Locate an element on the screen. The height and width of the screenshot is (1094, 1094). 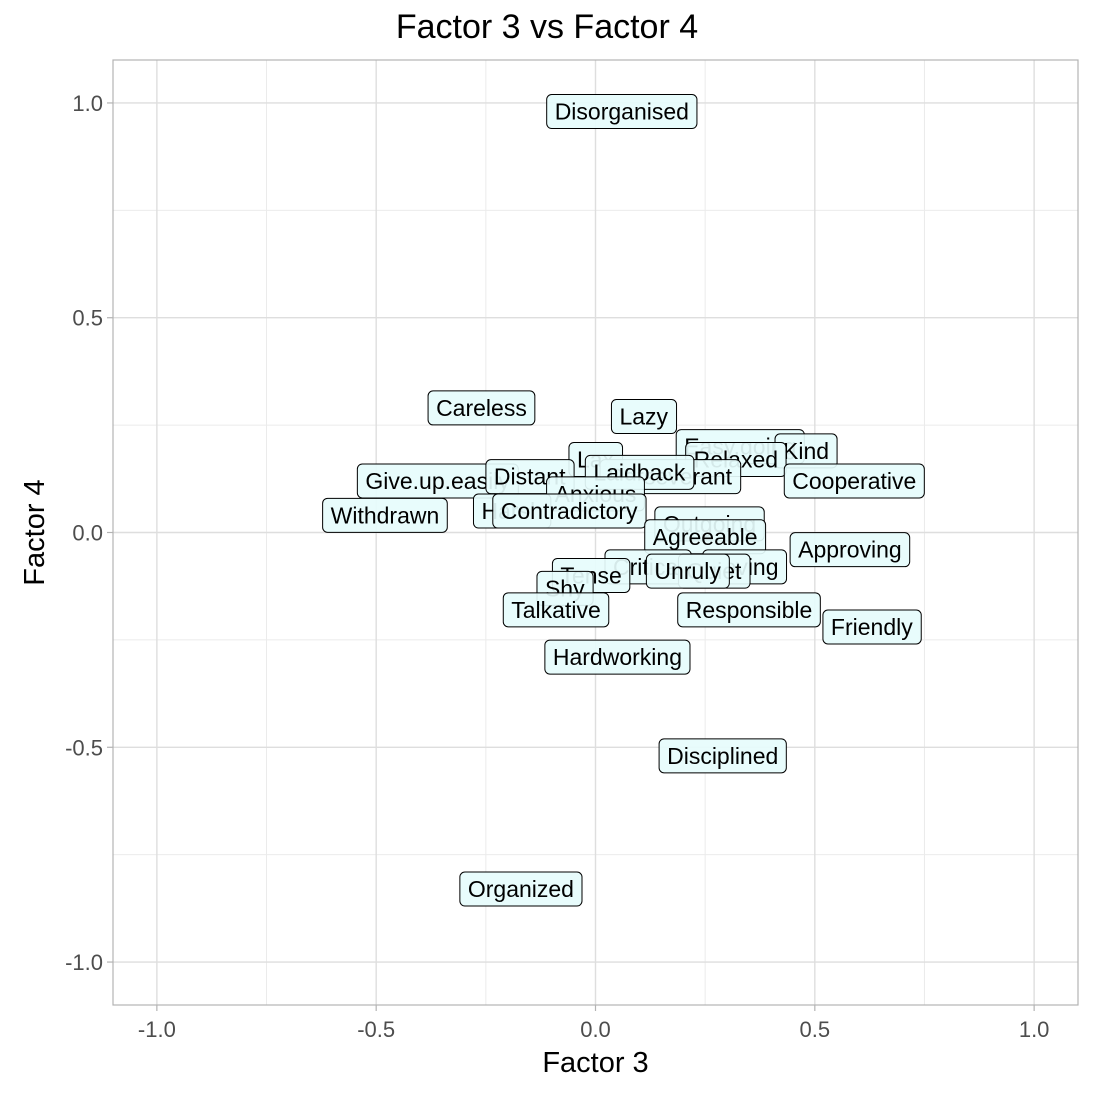
label-text: Unruly is located at coordinates (687, 571).